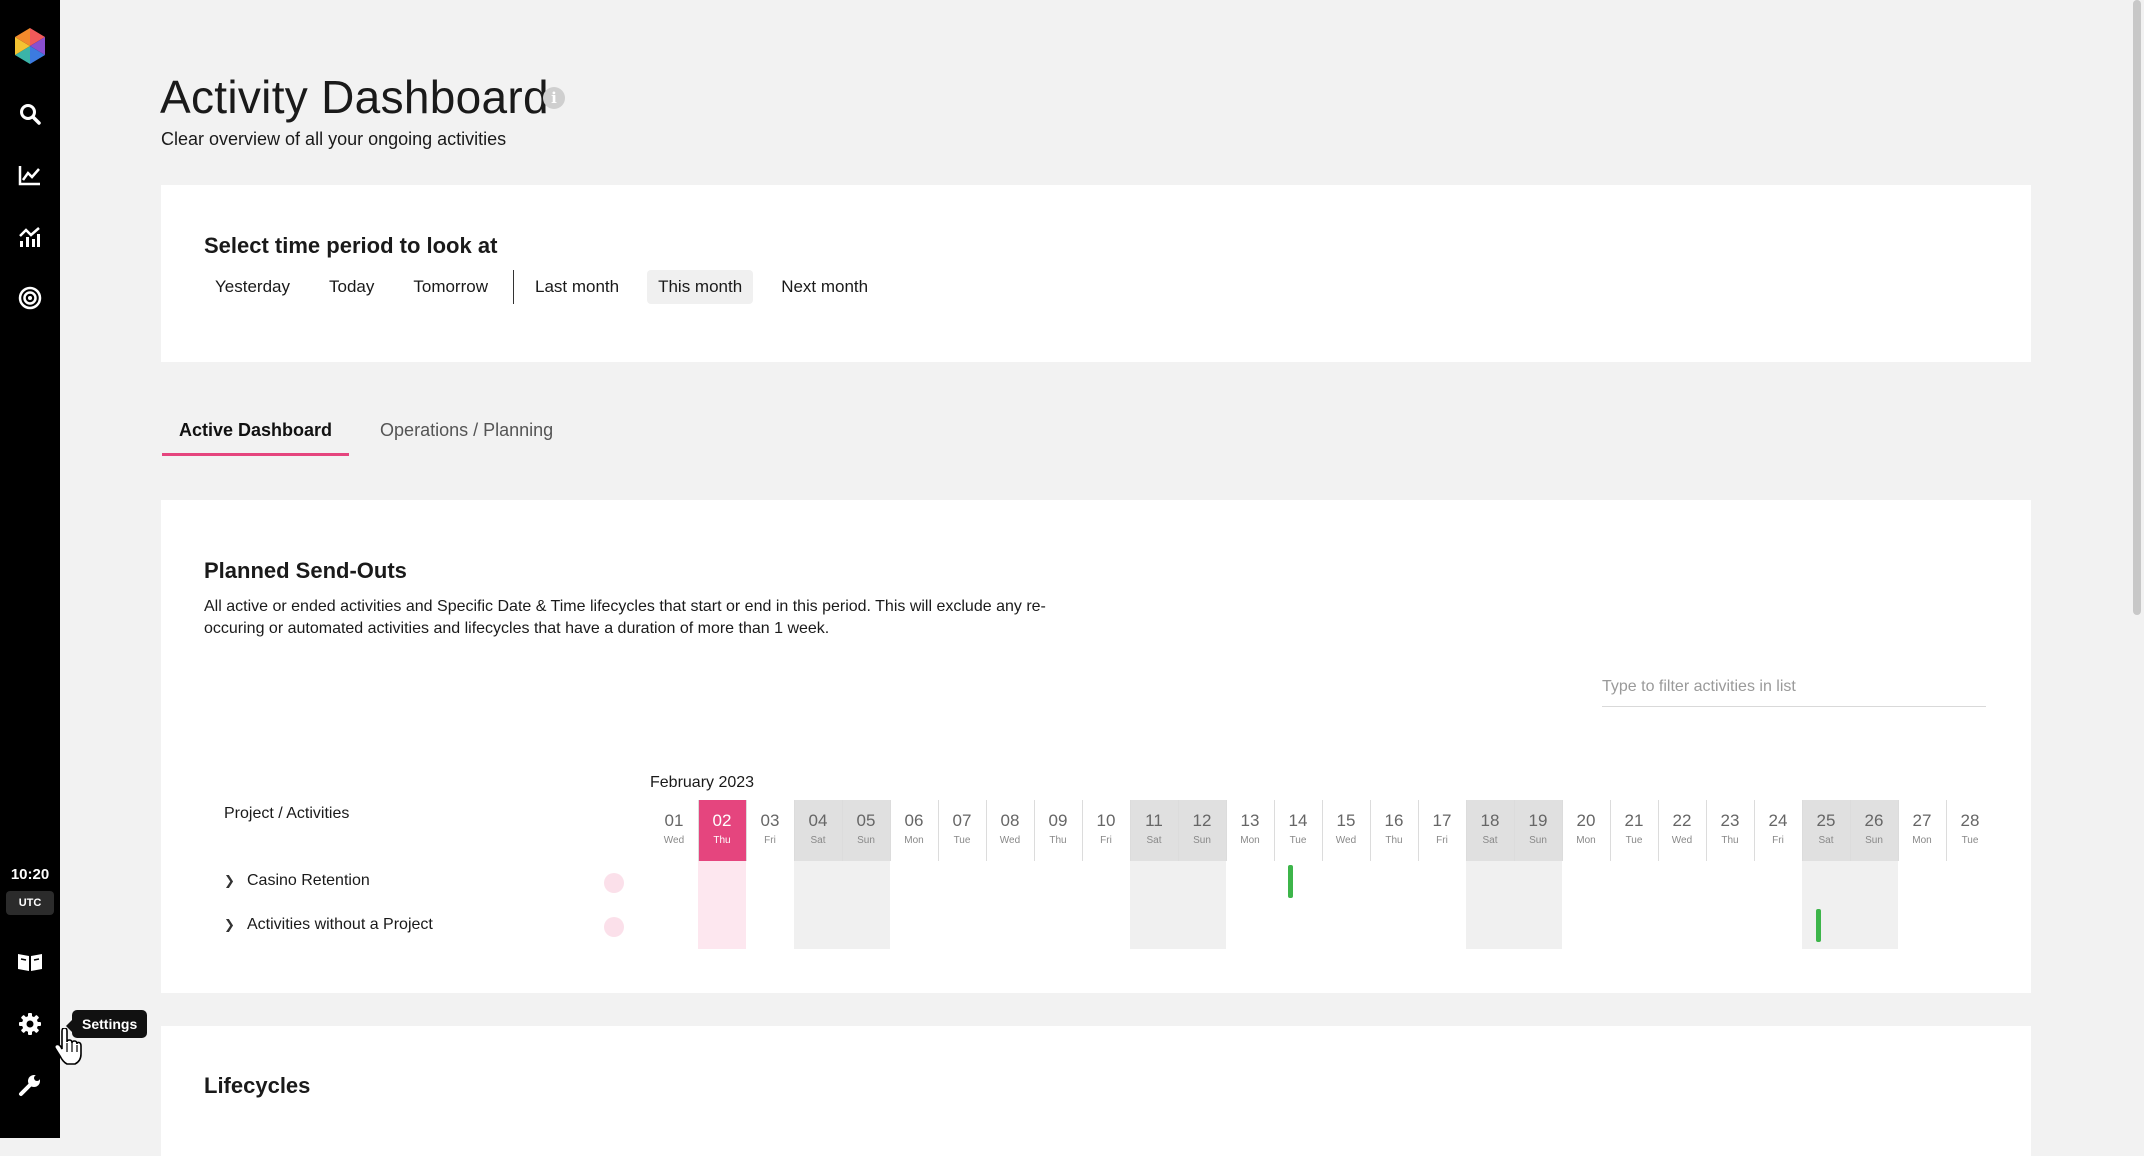 Image resolution: width=2144 pixels, height=1156 pixels. What do you see at coordinates (614, 927) in the screenshot?
I see `row-status-dot` at bounding box center [614, 927].